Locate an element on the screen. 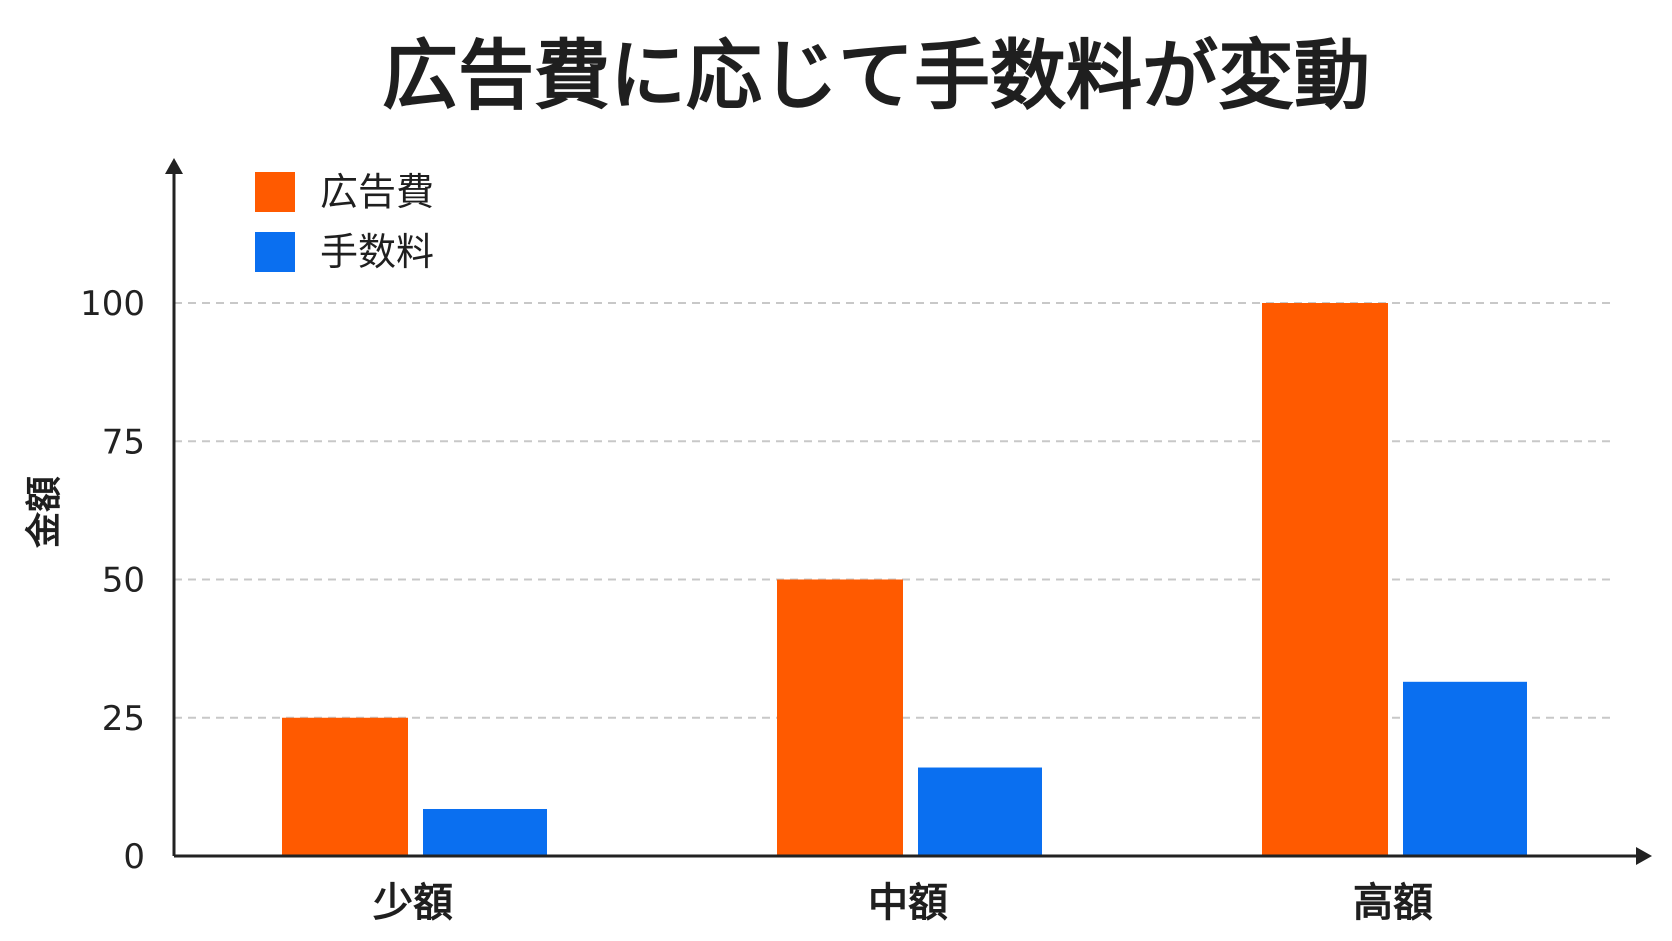 This screenshot has height=941, width=1672. x-category-labels: 少額 中額 高額 is located at coordinates (903, 903).